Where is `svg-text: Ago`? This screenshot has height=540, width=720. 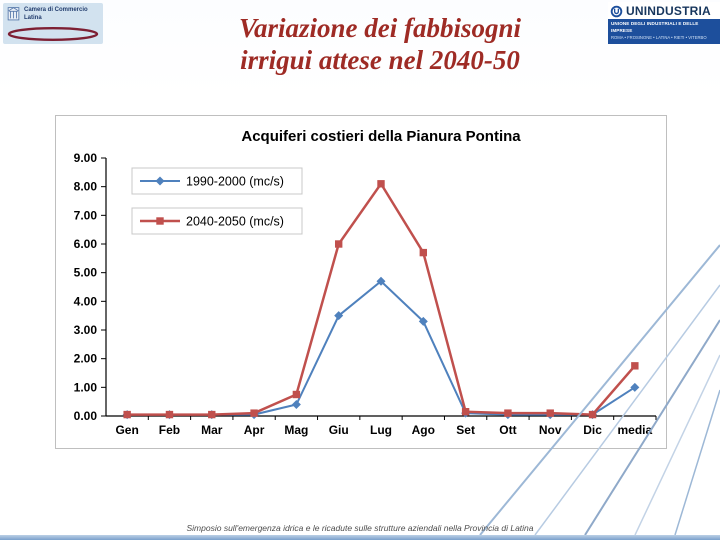 svg-text: Ago is located at coordinates (423, 430).